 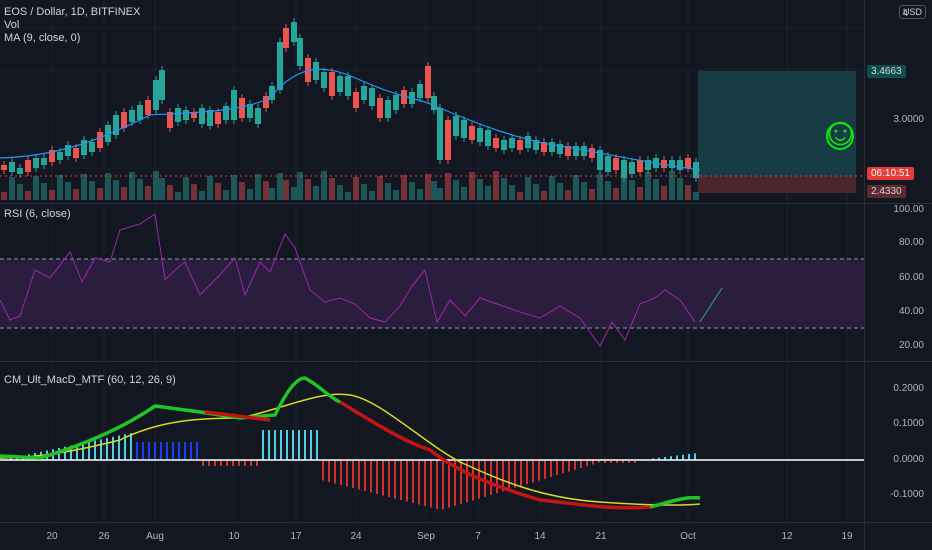 What do you see at coordinates (37, 214) in the screenshot?
I see `rsi-legend: RSI (6, close)` at bounding box center [37, 214].